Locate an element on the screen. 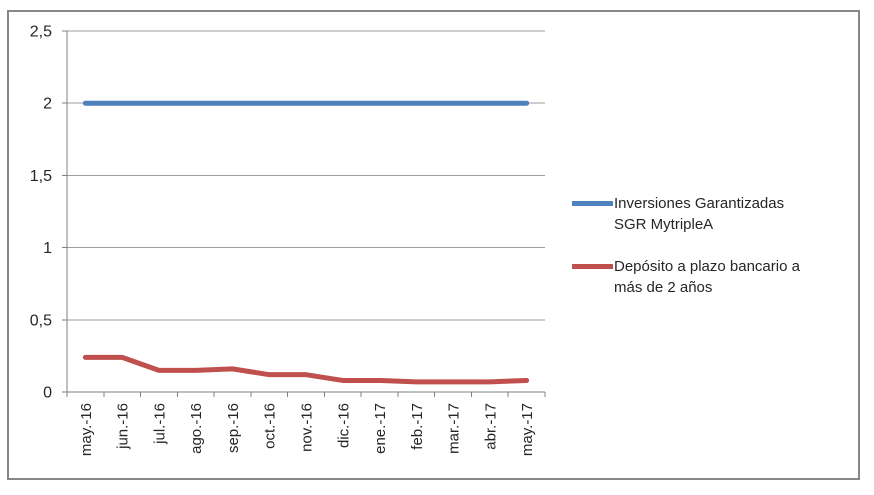 This screenshot has height=495, width=874. y-tick-label: 0 is located at coordinates (47, 393).